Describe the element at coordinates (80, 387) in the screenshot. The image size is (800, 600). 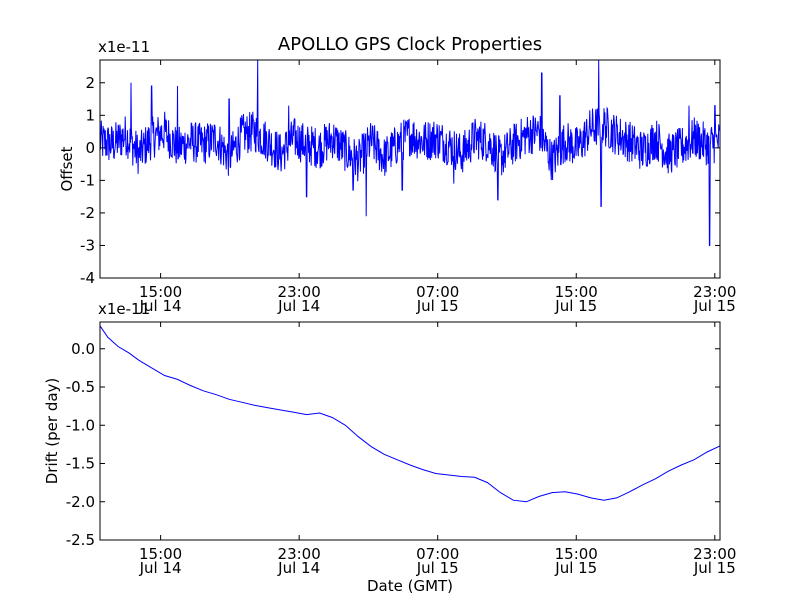
I see `drift-ytick-label: -0.5` at that location.